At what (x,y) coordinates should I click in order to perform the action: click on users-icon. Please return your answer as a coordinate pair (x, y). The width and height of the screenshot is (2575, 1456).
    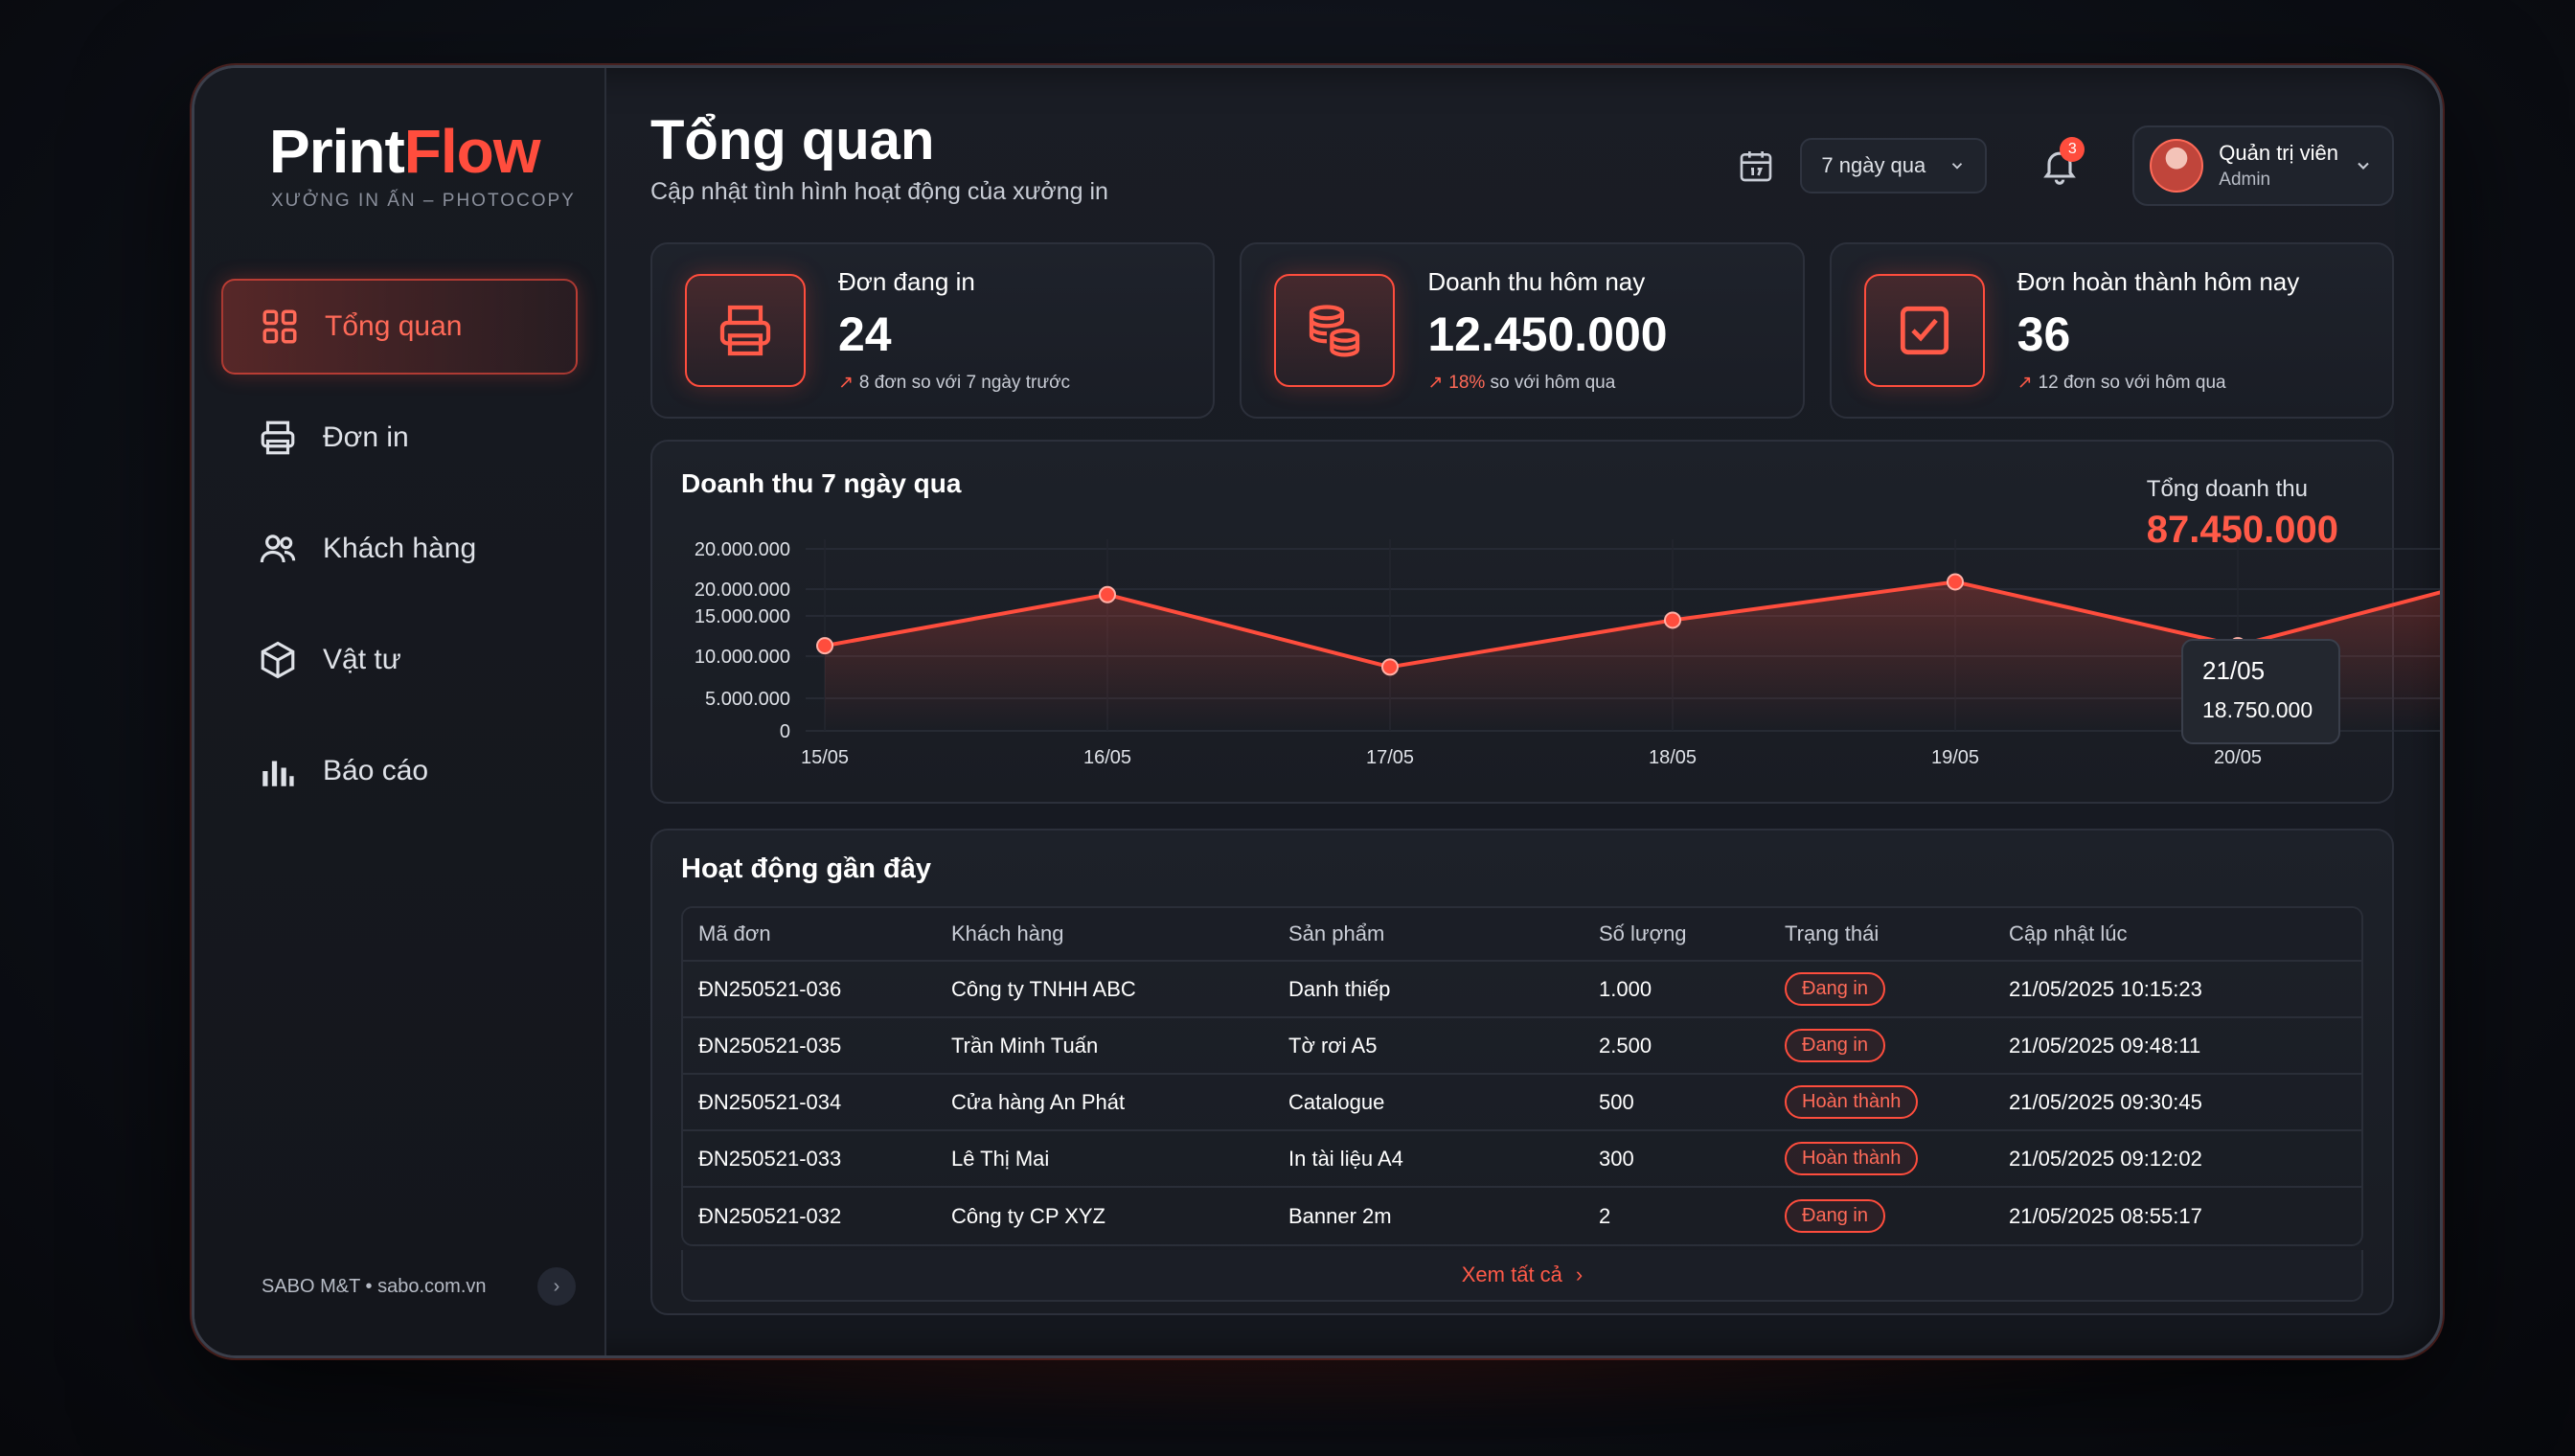
    Looking at the image, I should click on (278, 549).